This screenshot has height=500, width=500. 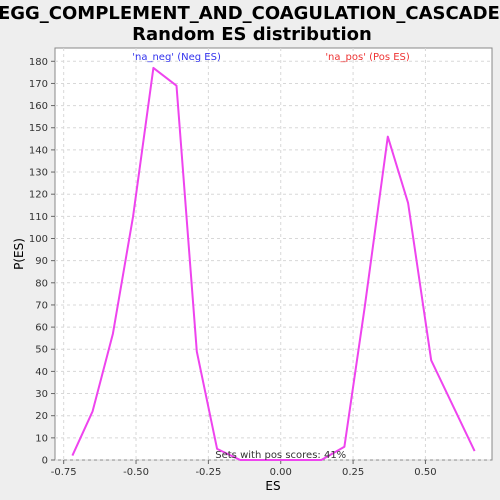 I want to click on x-tick-label: 0.25, so click(x=353, y=472).